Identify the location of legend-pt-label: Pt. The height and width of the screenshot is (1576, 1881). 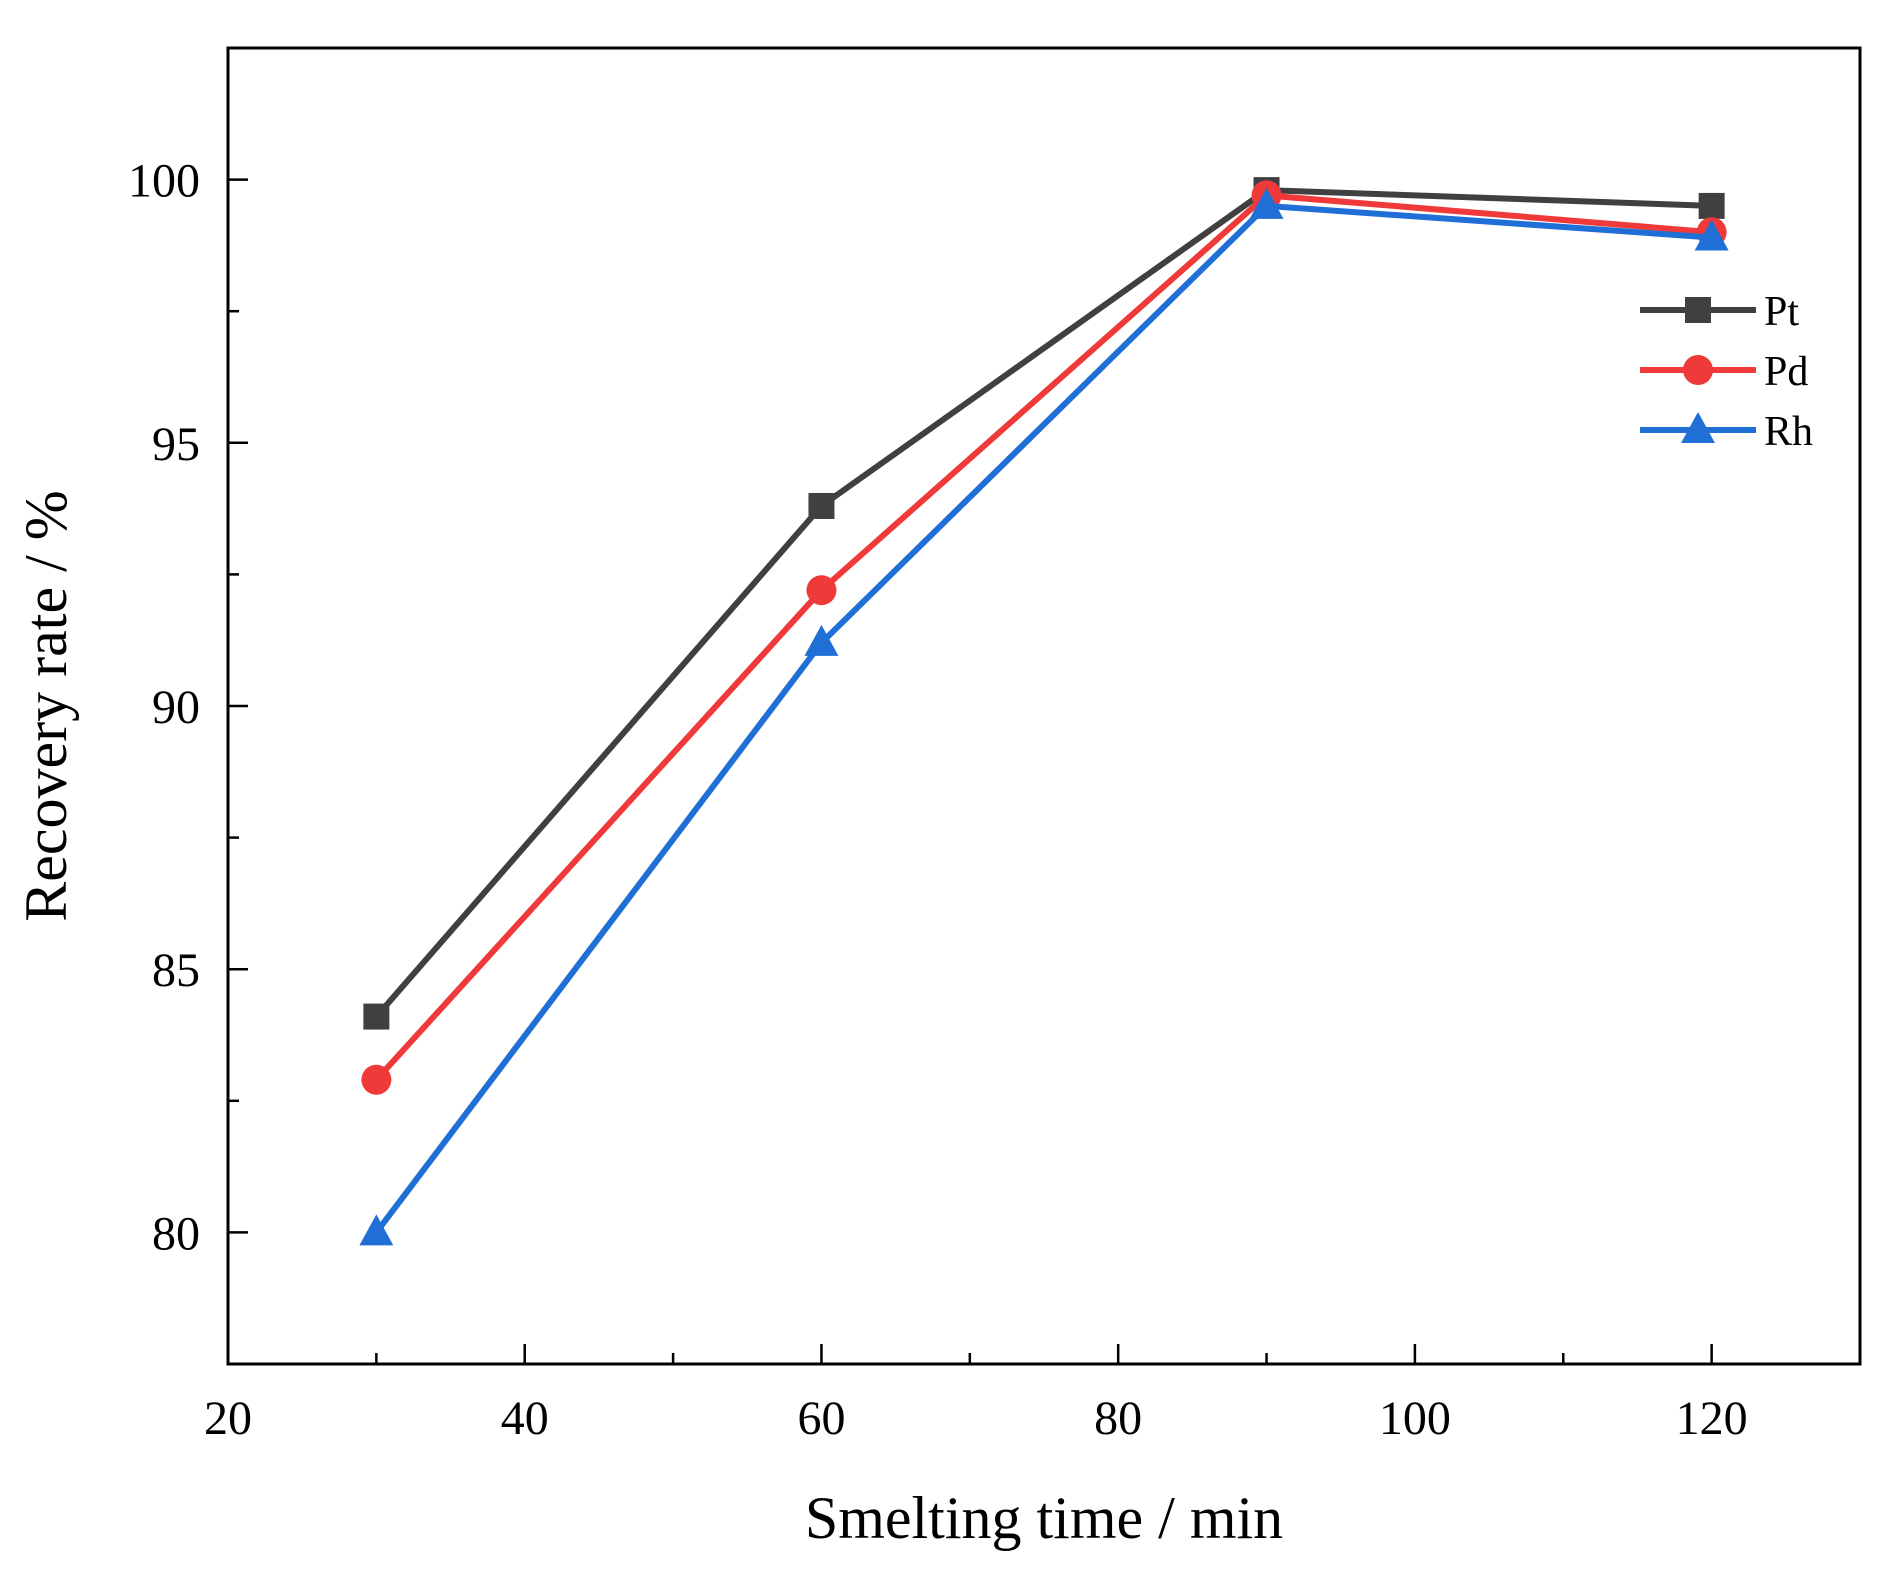
(1781, 312).